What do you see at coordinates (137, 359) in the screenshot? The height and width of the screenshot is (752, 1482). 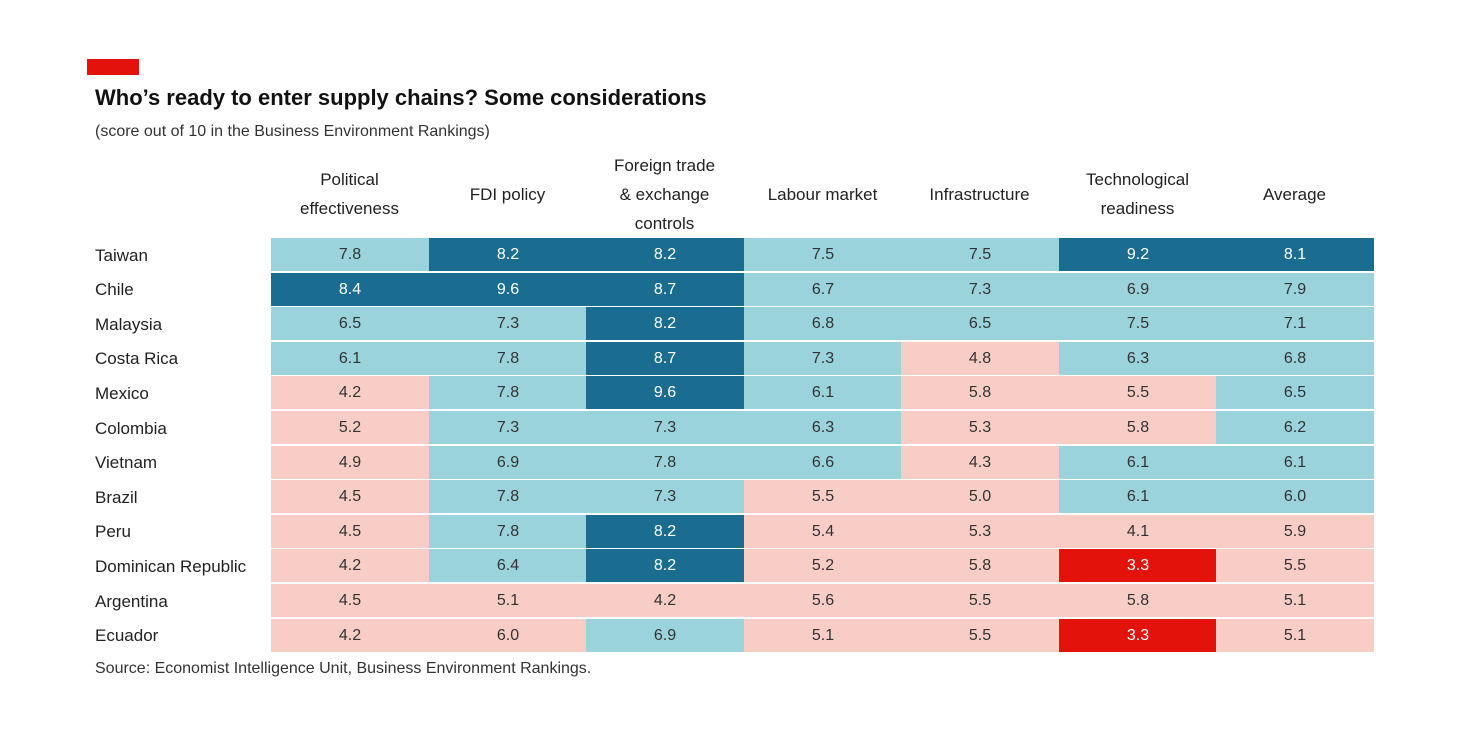 I see `row-label: Costa Rica` at bounding box center [137, 359].